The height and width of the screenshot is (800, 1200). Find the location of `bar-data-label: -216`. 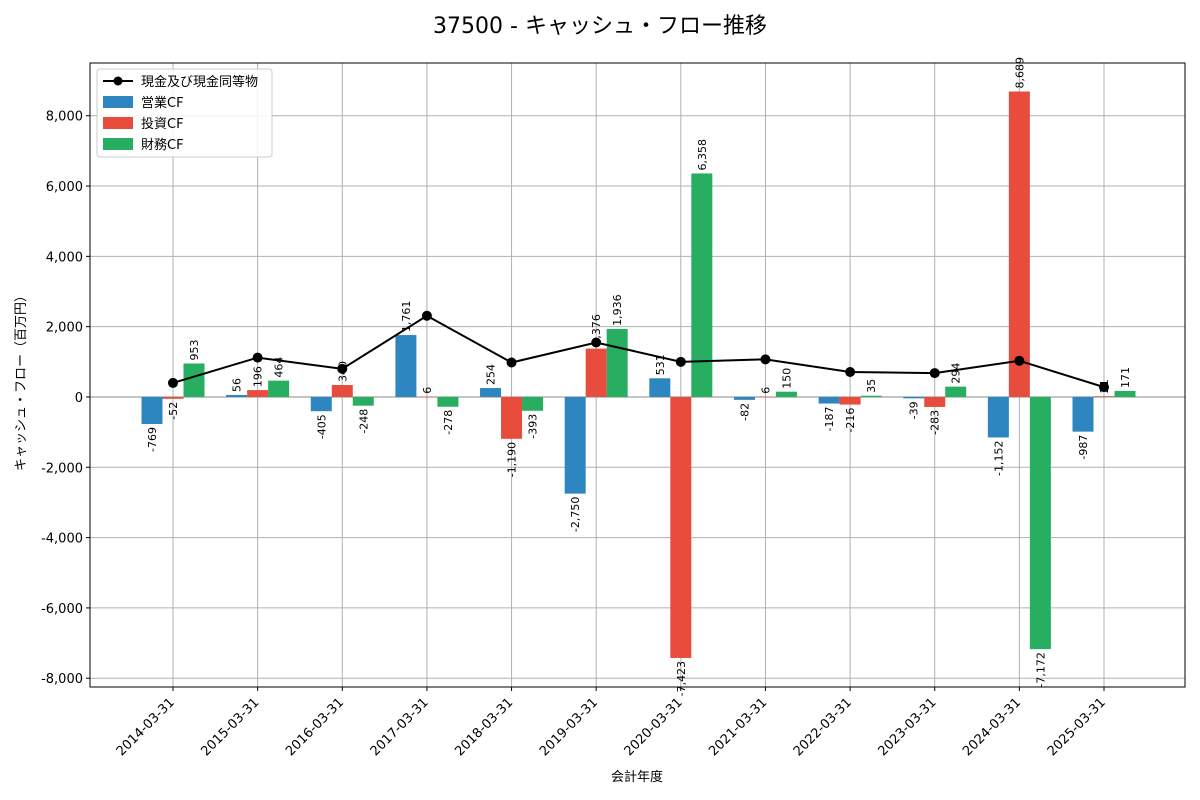

bar-data-label: -216 is located at coordinates (850, 420).